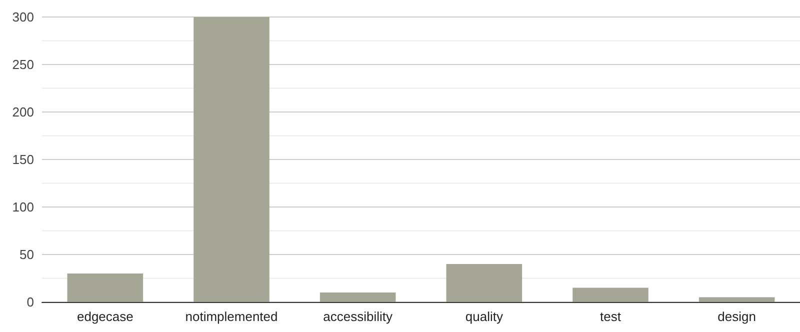  I want to click on y-tick-label: 100, so click(23, 207).